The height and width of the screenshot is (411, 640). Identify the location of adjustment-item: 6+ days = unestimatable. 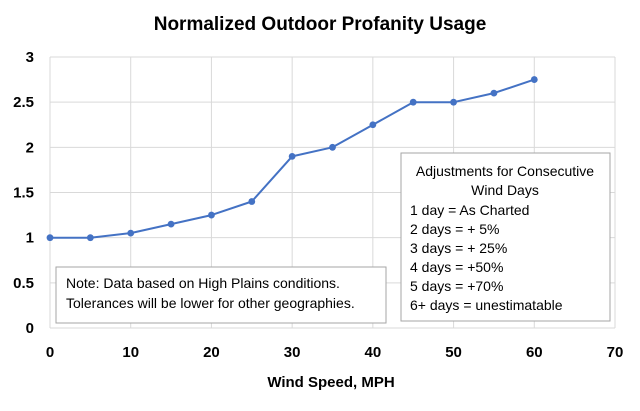
(486, 305).